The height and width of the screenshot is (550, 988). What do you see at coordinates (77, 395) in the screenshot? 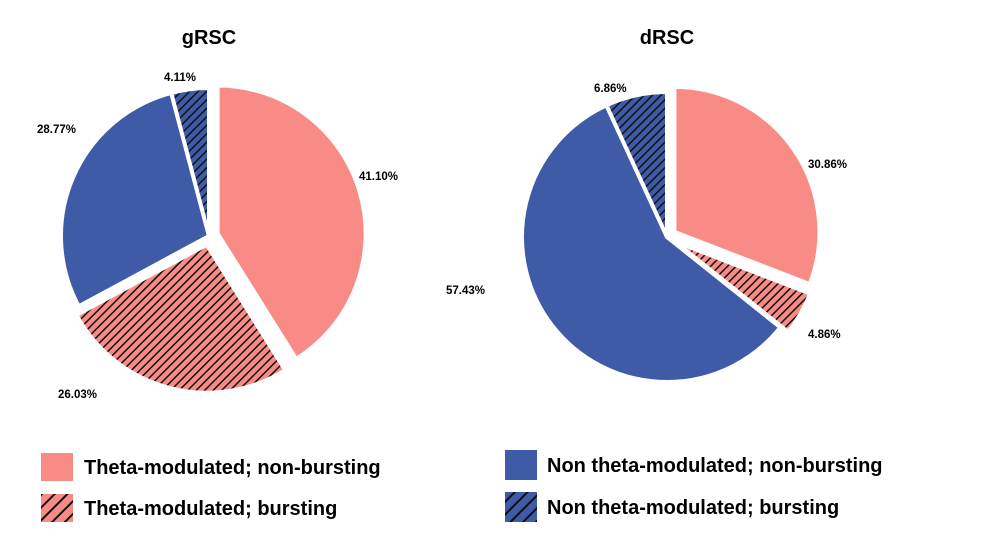
I see `slice-label: 26.03%` at bounding box center [77, 395].